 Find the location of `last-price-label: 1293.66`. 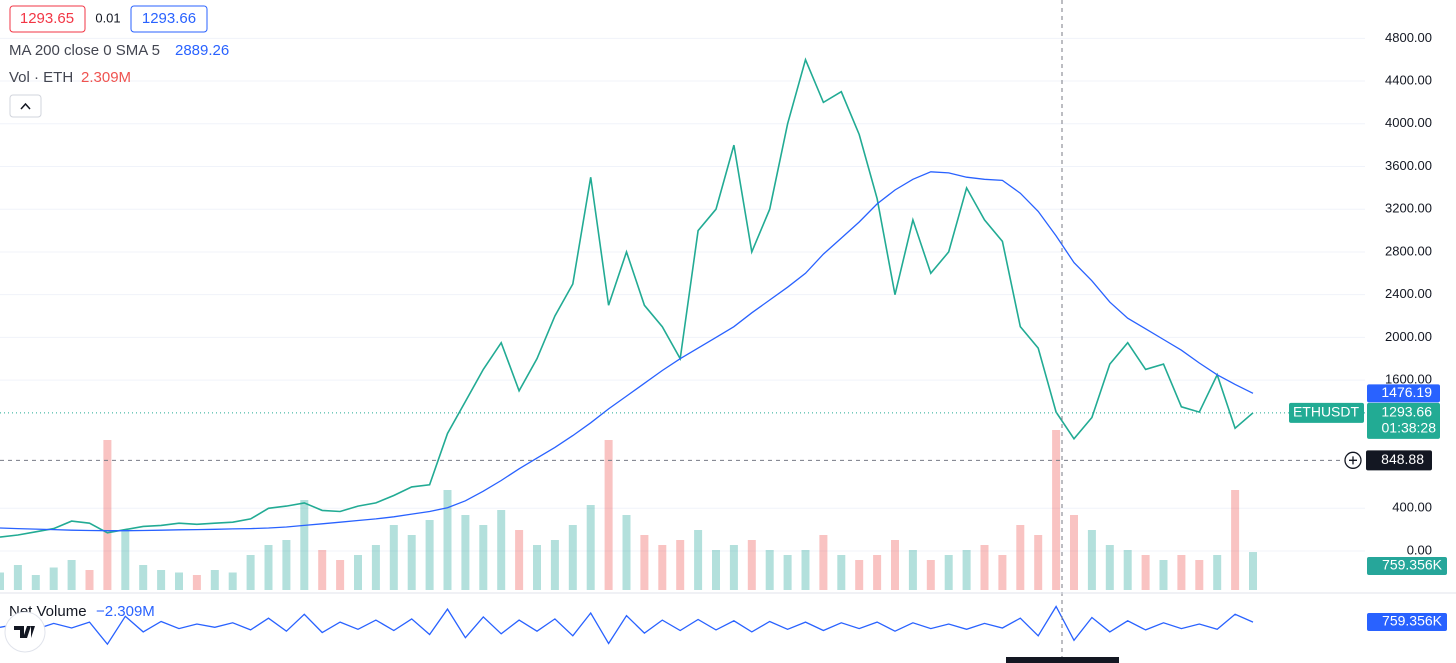

last-price-label: 1293.66 is located at coordinates (1406, 412).